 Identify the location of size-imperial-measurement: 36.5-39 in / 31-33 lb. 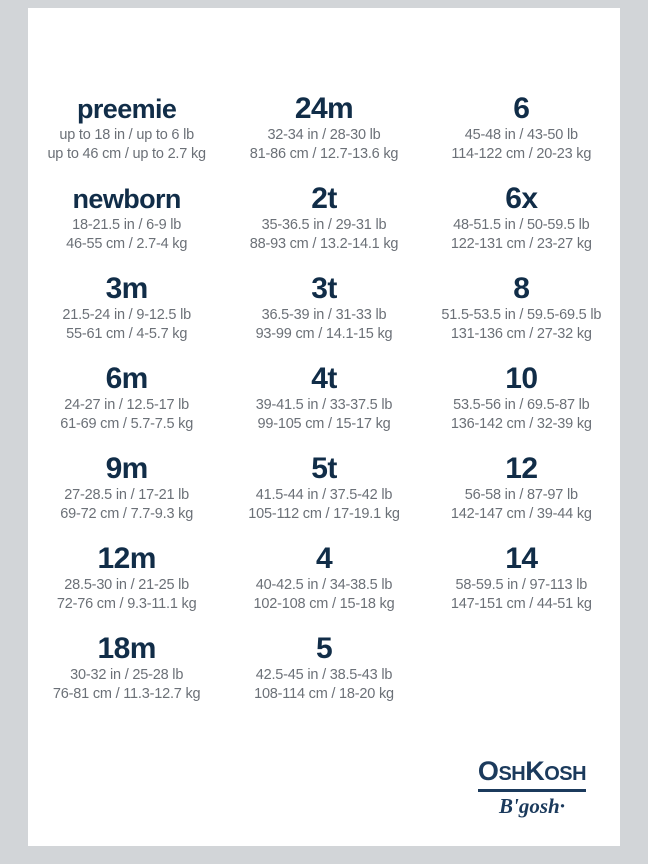
(324, 315).